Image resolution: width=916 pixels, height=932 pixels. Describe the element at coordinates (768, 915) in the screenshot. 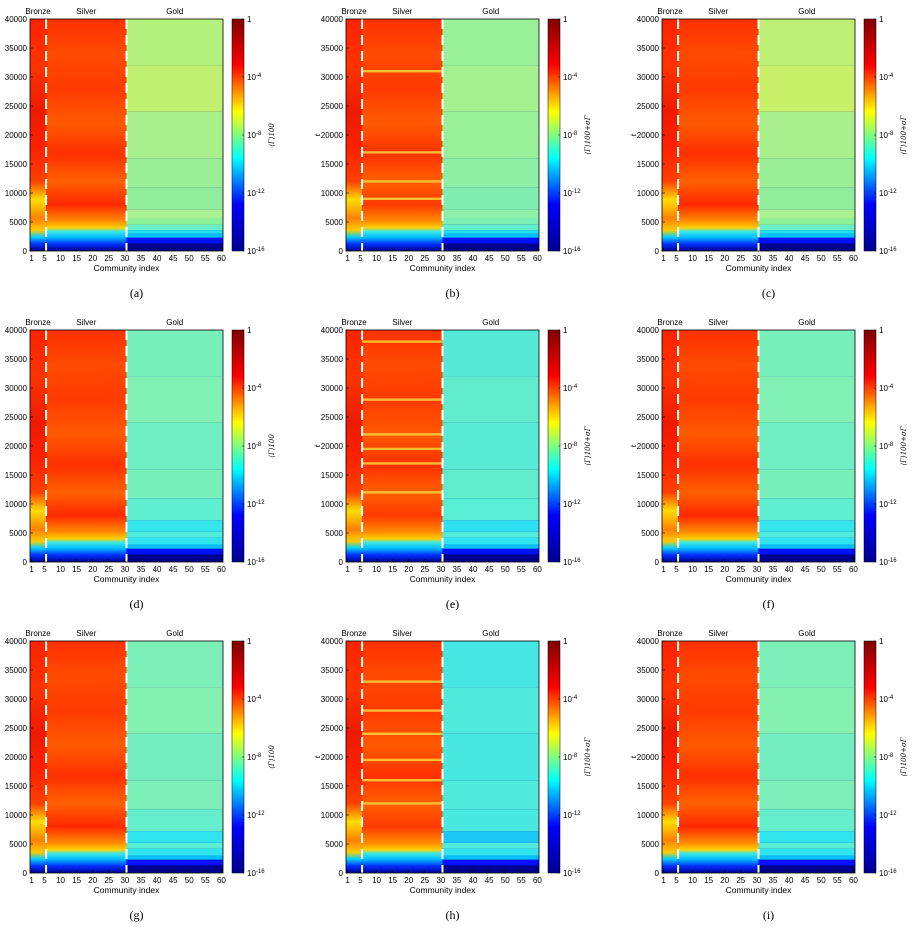

I see `panel-caption: (i)` at that location.